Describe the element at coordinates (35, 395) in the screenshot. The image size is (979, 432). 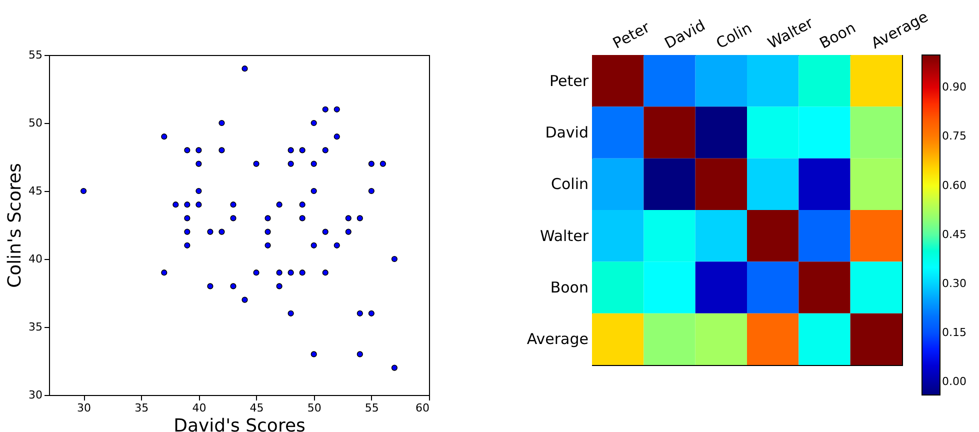
I see `y-tick-label: 30` at that location.